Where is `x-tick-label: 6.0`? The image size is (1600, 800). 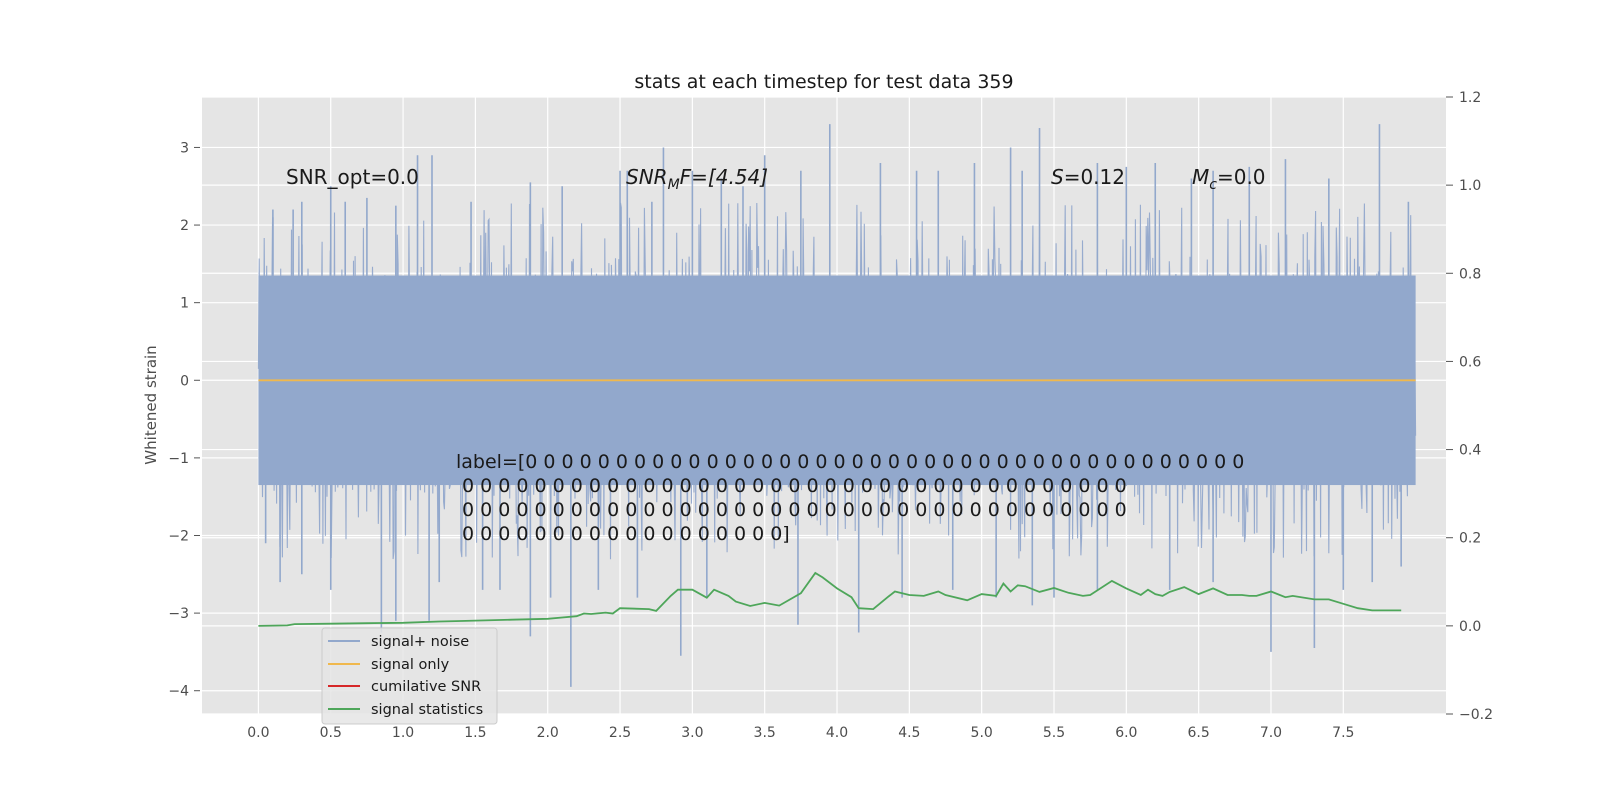
x-tick-label: 6.0 is located at coordinates (1126, 733).